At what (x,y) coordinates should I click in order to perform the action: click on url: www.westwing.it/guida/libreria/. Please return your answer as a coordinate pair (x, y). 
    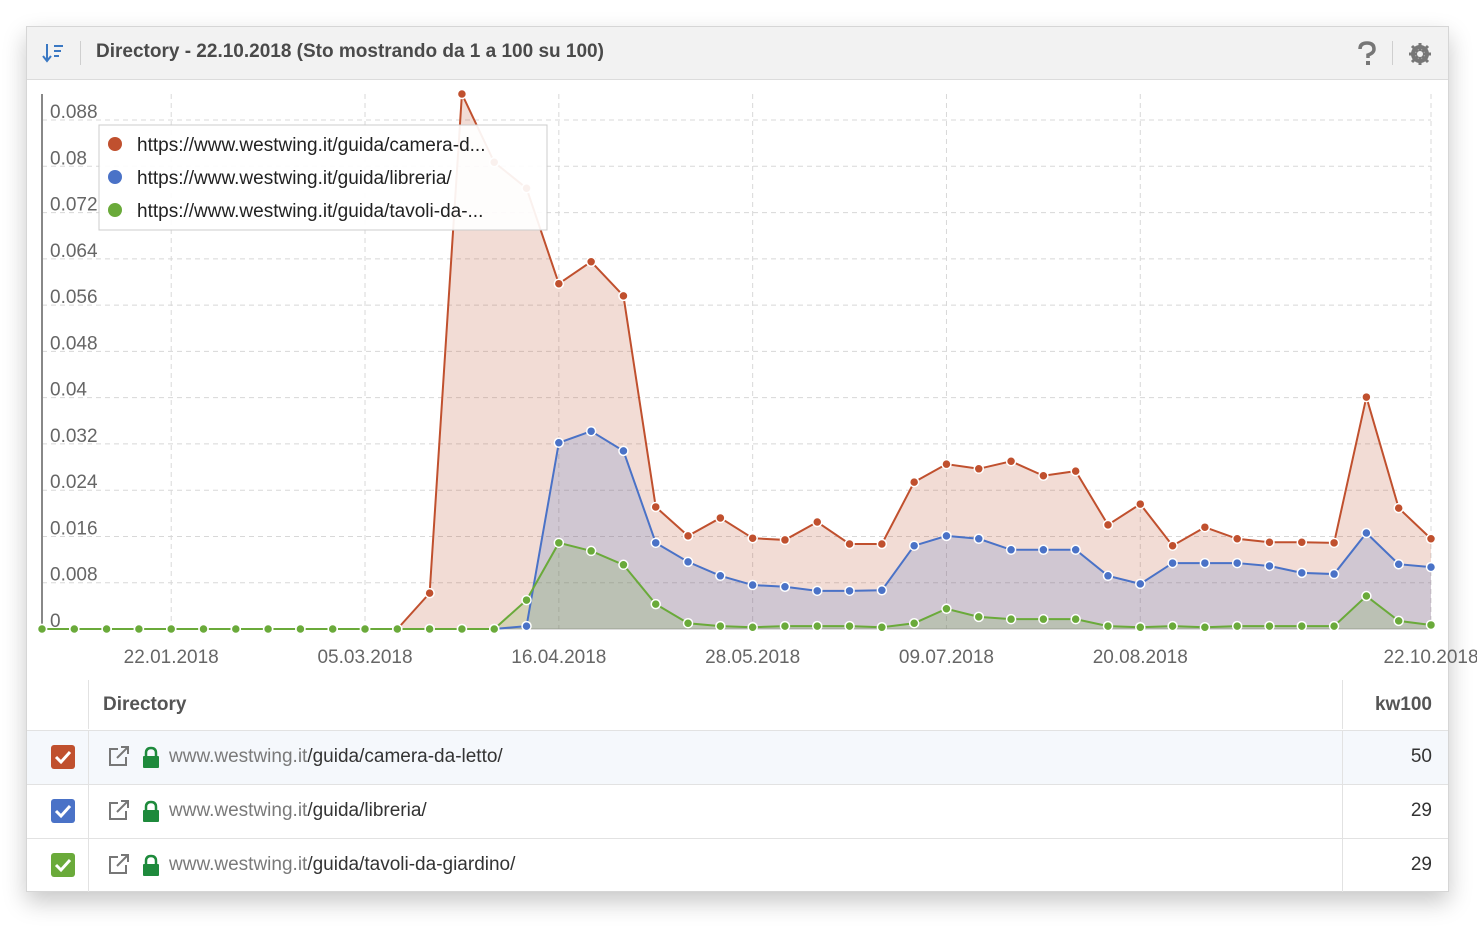
    Looking at the image, I should click on (298, 811).